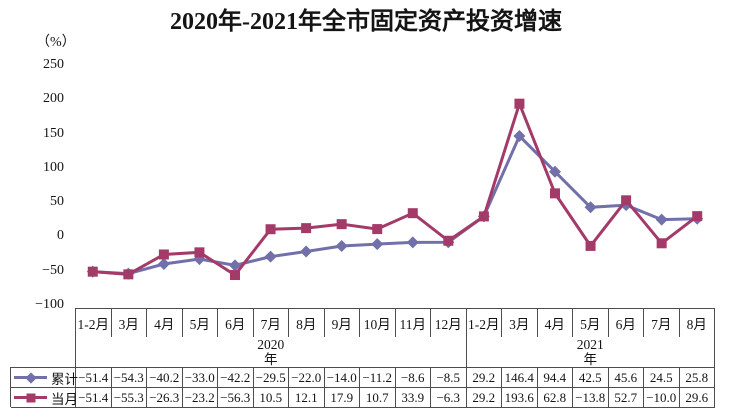 Image resolution: width=732 pixels, height=413 pixels. I want to click on legend-cell-累计: 累计, so click(44, 378).